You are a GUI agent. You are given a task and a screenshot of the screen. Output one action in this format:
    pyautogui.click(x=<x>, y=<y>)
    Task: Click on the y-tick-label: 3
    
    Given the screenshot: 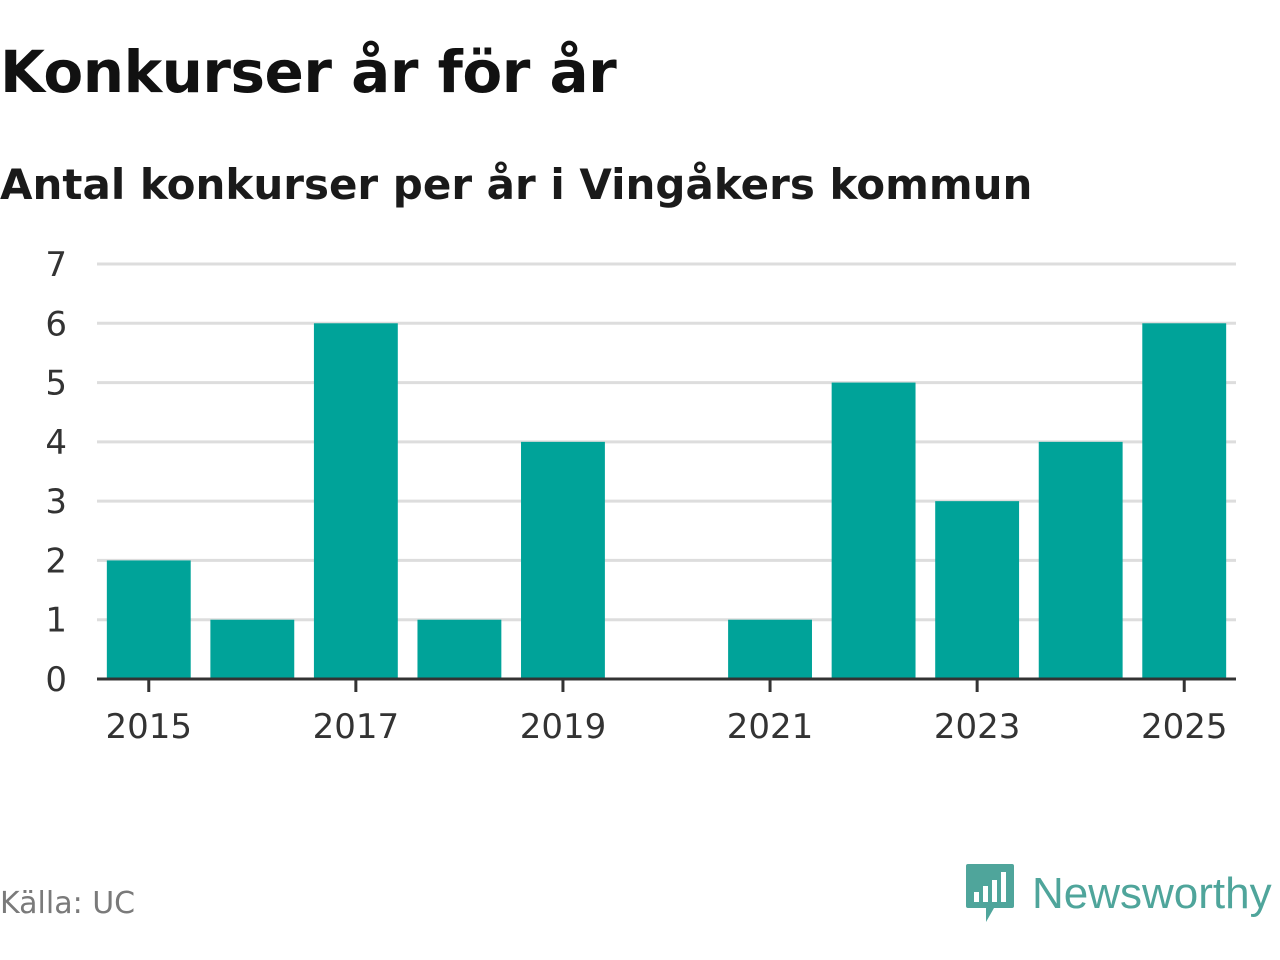 What is the action you would take?
    pyautogui.click(x=56, y=502)
    